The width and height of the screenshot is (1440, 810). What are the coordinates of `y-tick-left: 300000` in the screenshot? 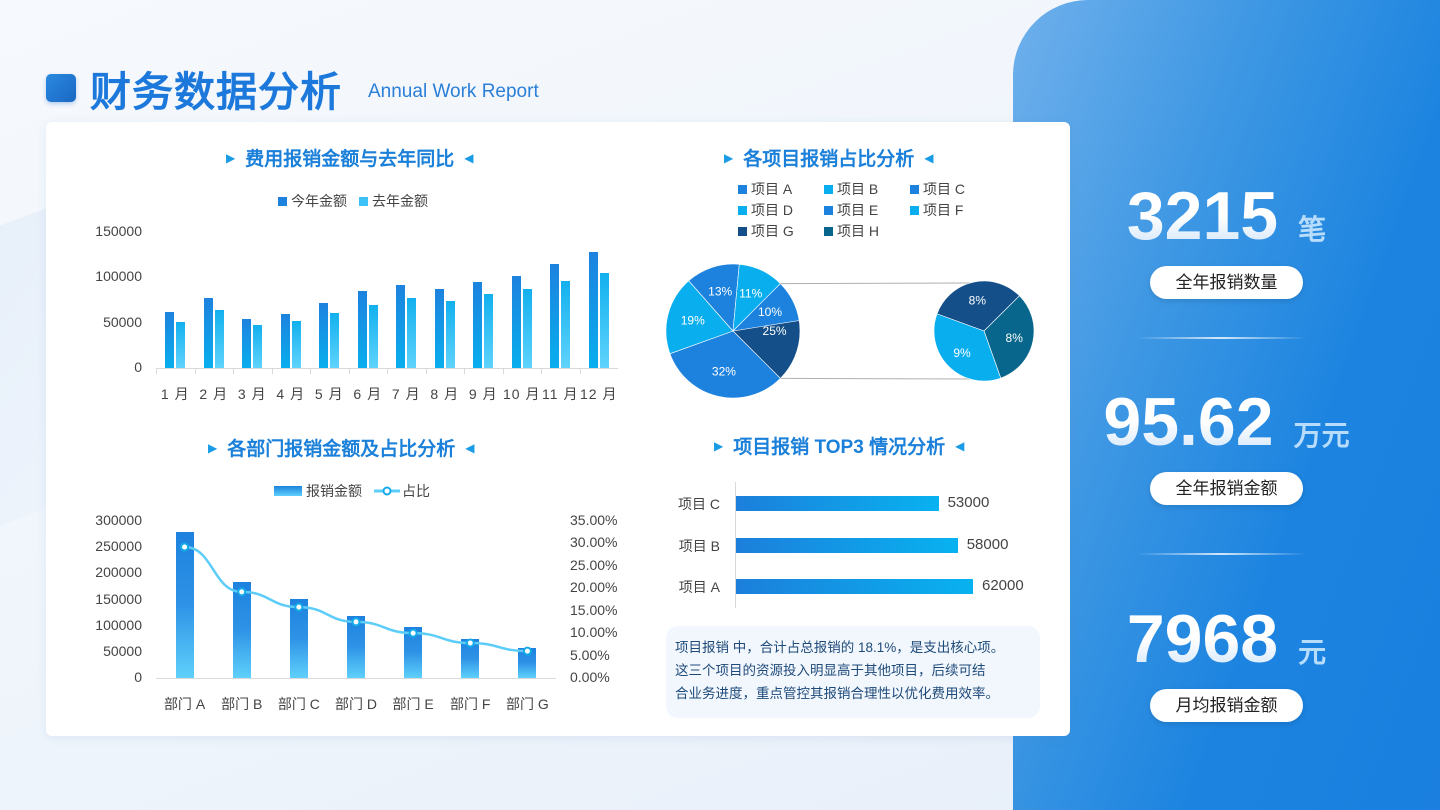 It's located at (118, 520).